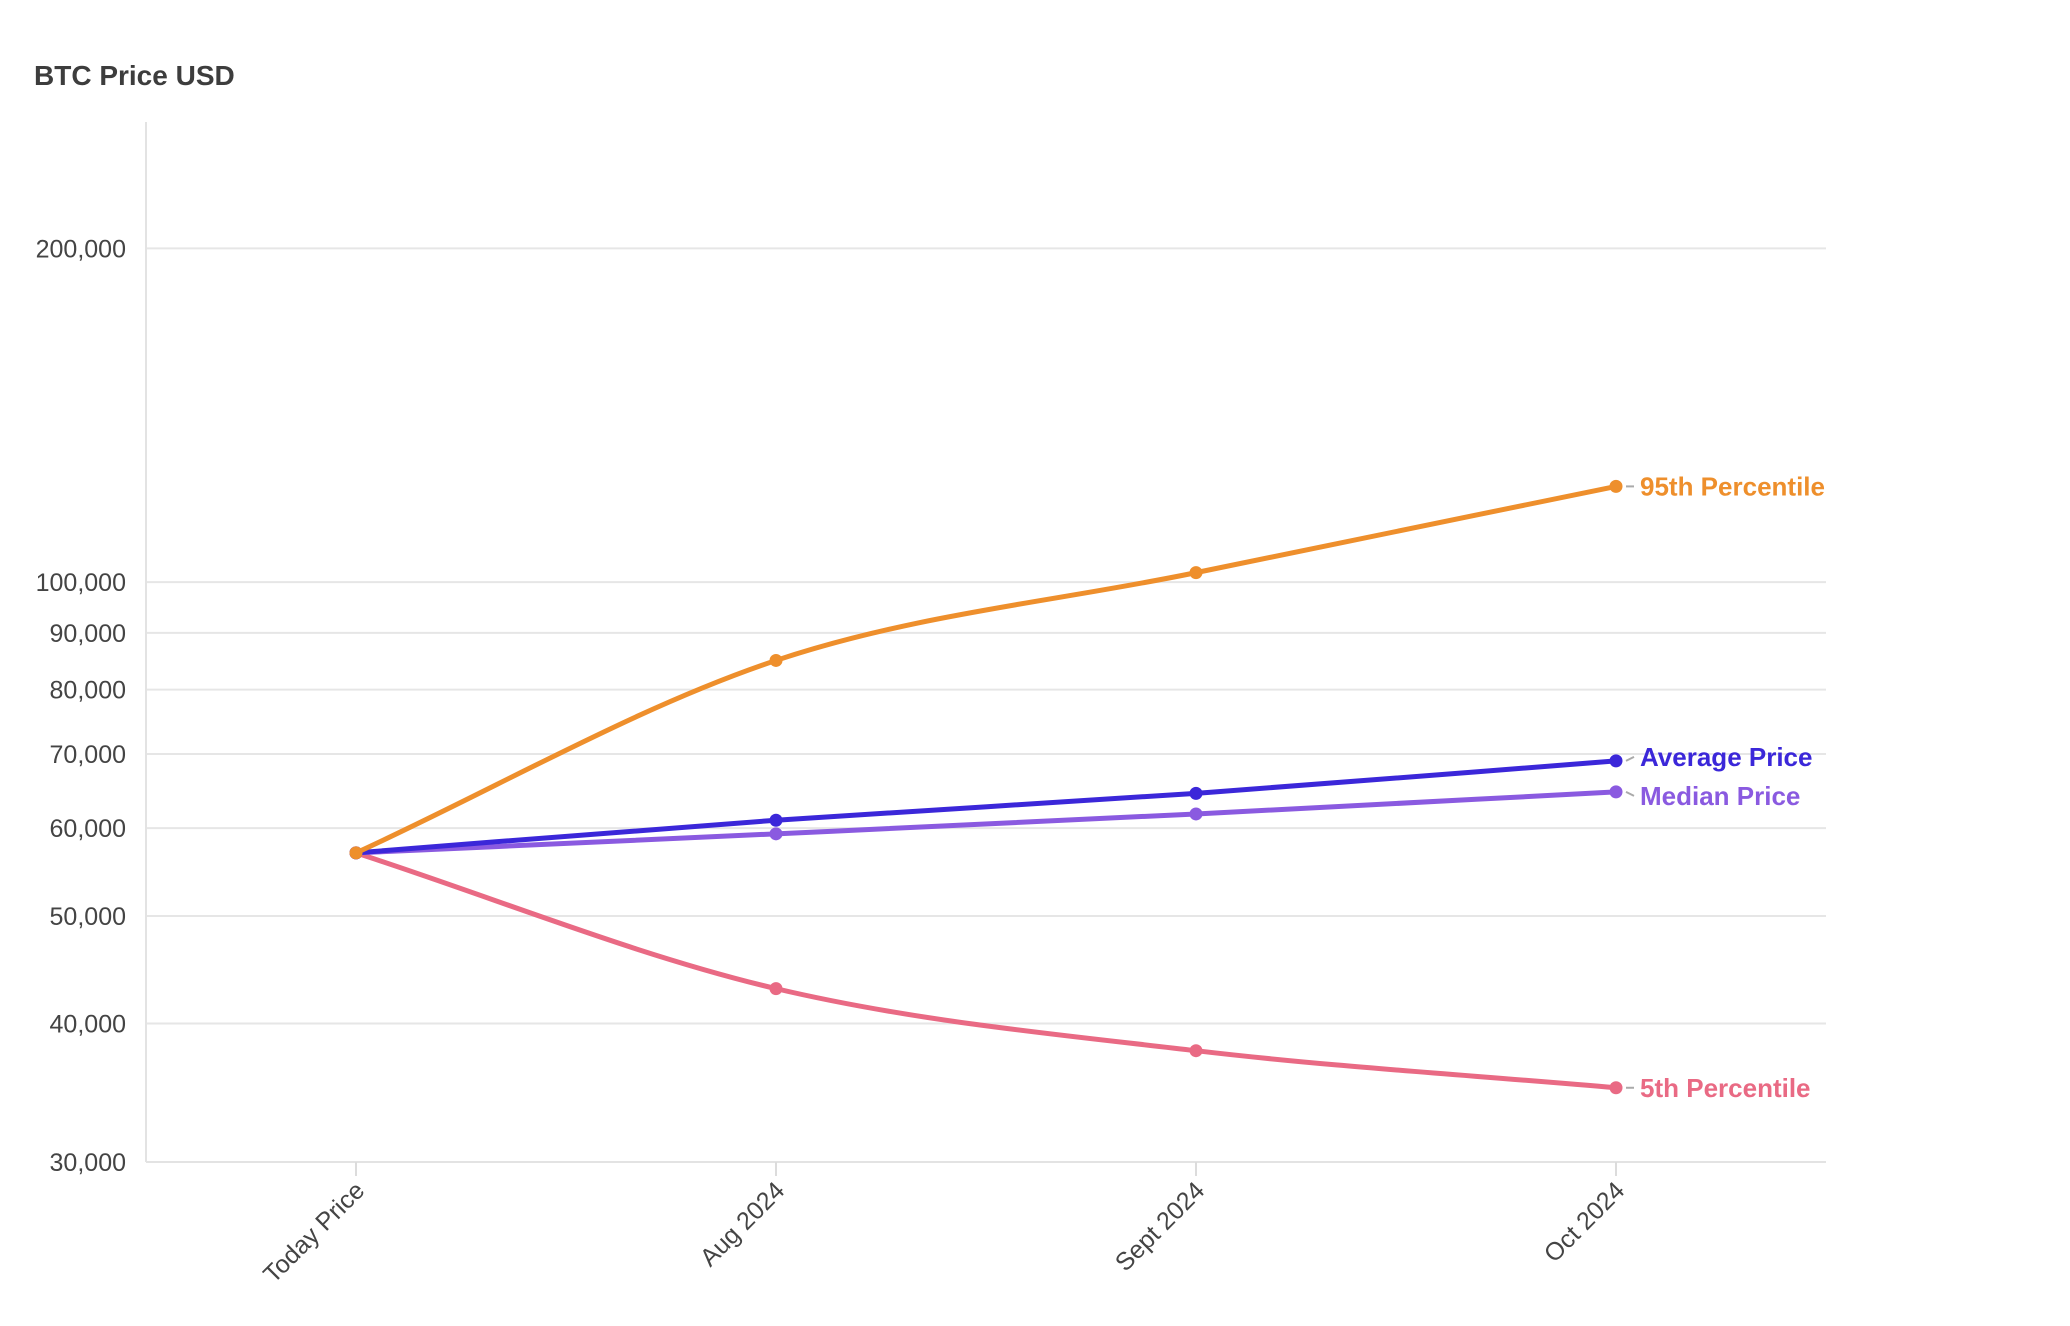  What do you see at coordinates (1585, 1222) in the screenshot?
I see `x-tick-label: Oct 2024` at bounding box center [1585, 1222].